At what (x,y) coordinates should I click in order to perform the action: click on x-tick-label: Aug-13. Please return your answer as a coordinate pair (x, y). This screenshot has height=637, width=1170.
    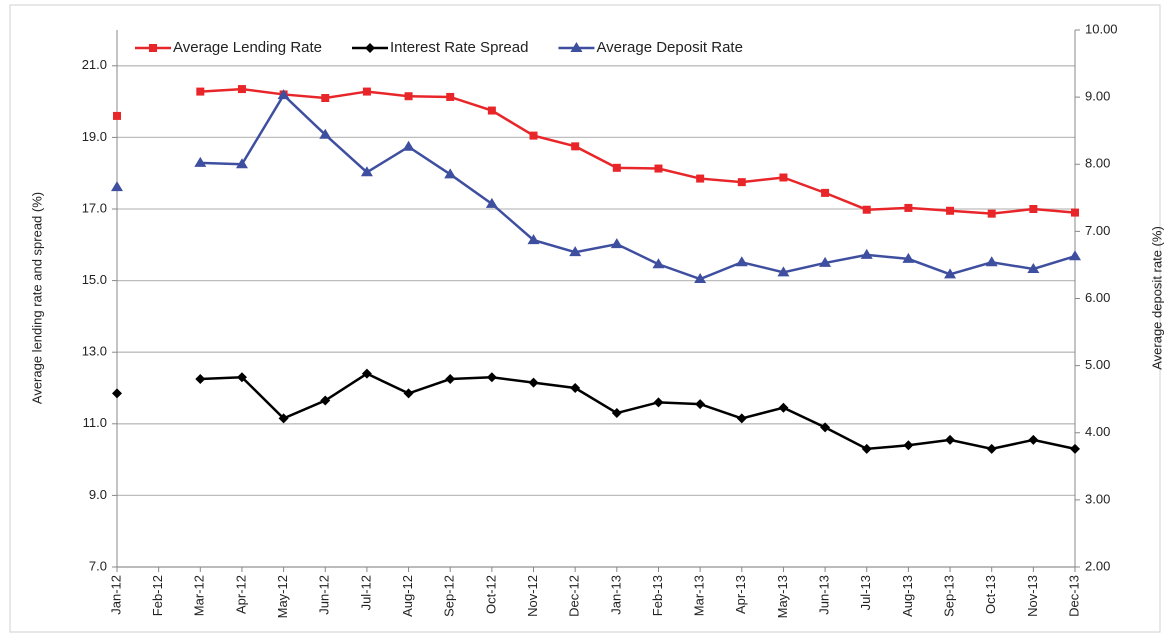
    Looking at the image, I should click on (907, 596).